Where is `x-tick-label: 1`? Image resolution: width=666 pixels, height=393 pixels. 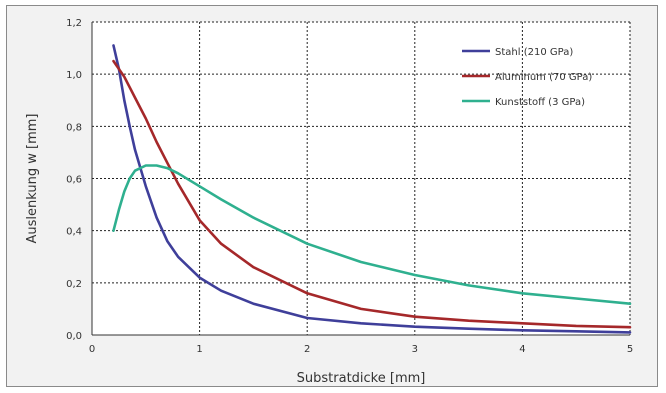 x-tick-label: 1 is located at coordinates (199, 349).